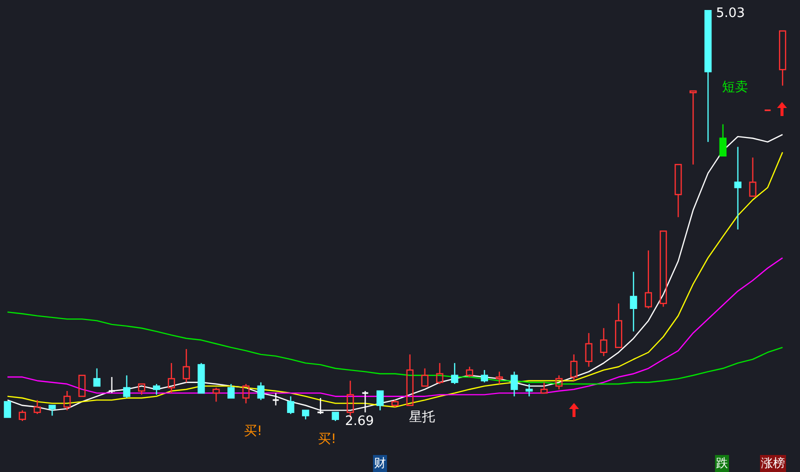  Describe the element at coordinates (730, 13) in the screenshot. I see `annotation: 5.03` at that location.